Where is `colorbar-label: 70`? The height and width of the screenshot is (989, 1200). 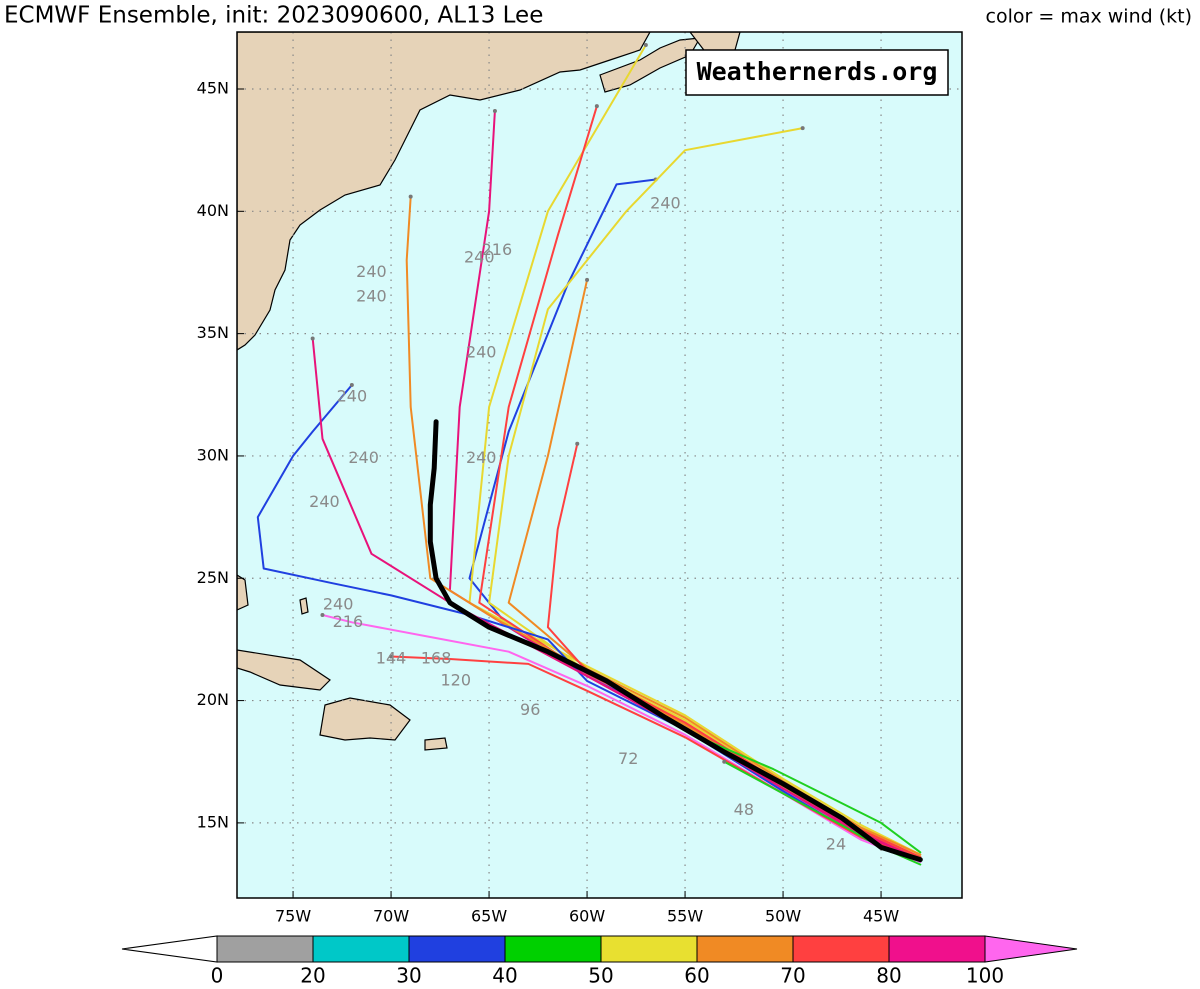
colorbar-label: 70 is located at coordinates (792, 976).